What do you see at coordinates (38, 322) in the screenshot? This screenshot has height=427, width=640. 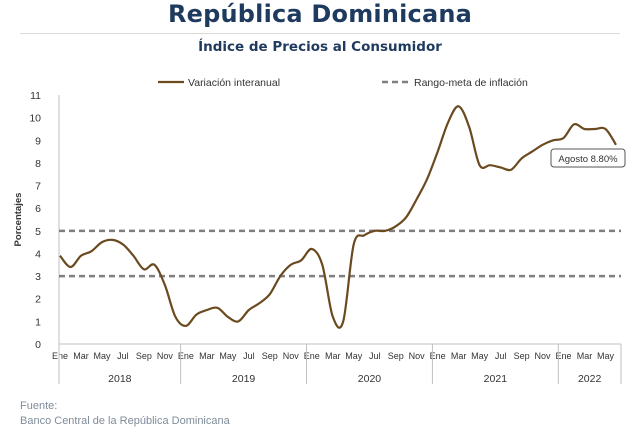 I see `y-tick-label: 1` at bounding box center [38, 322].